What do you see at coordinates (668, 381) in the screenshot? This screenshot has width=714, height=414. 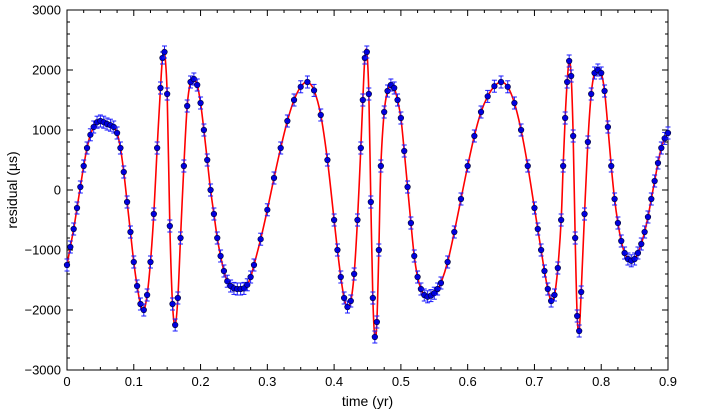 I see `x-tick-label: 0.9` at bounding box center [668, 381].